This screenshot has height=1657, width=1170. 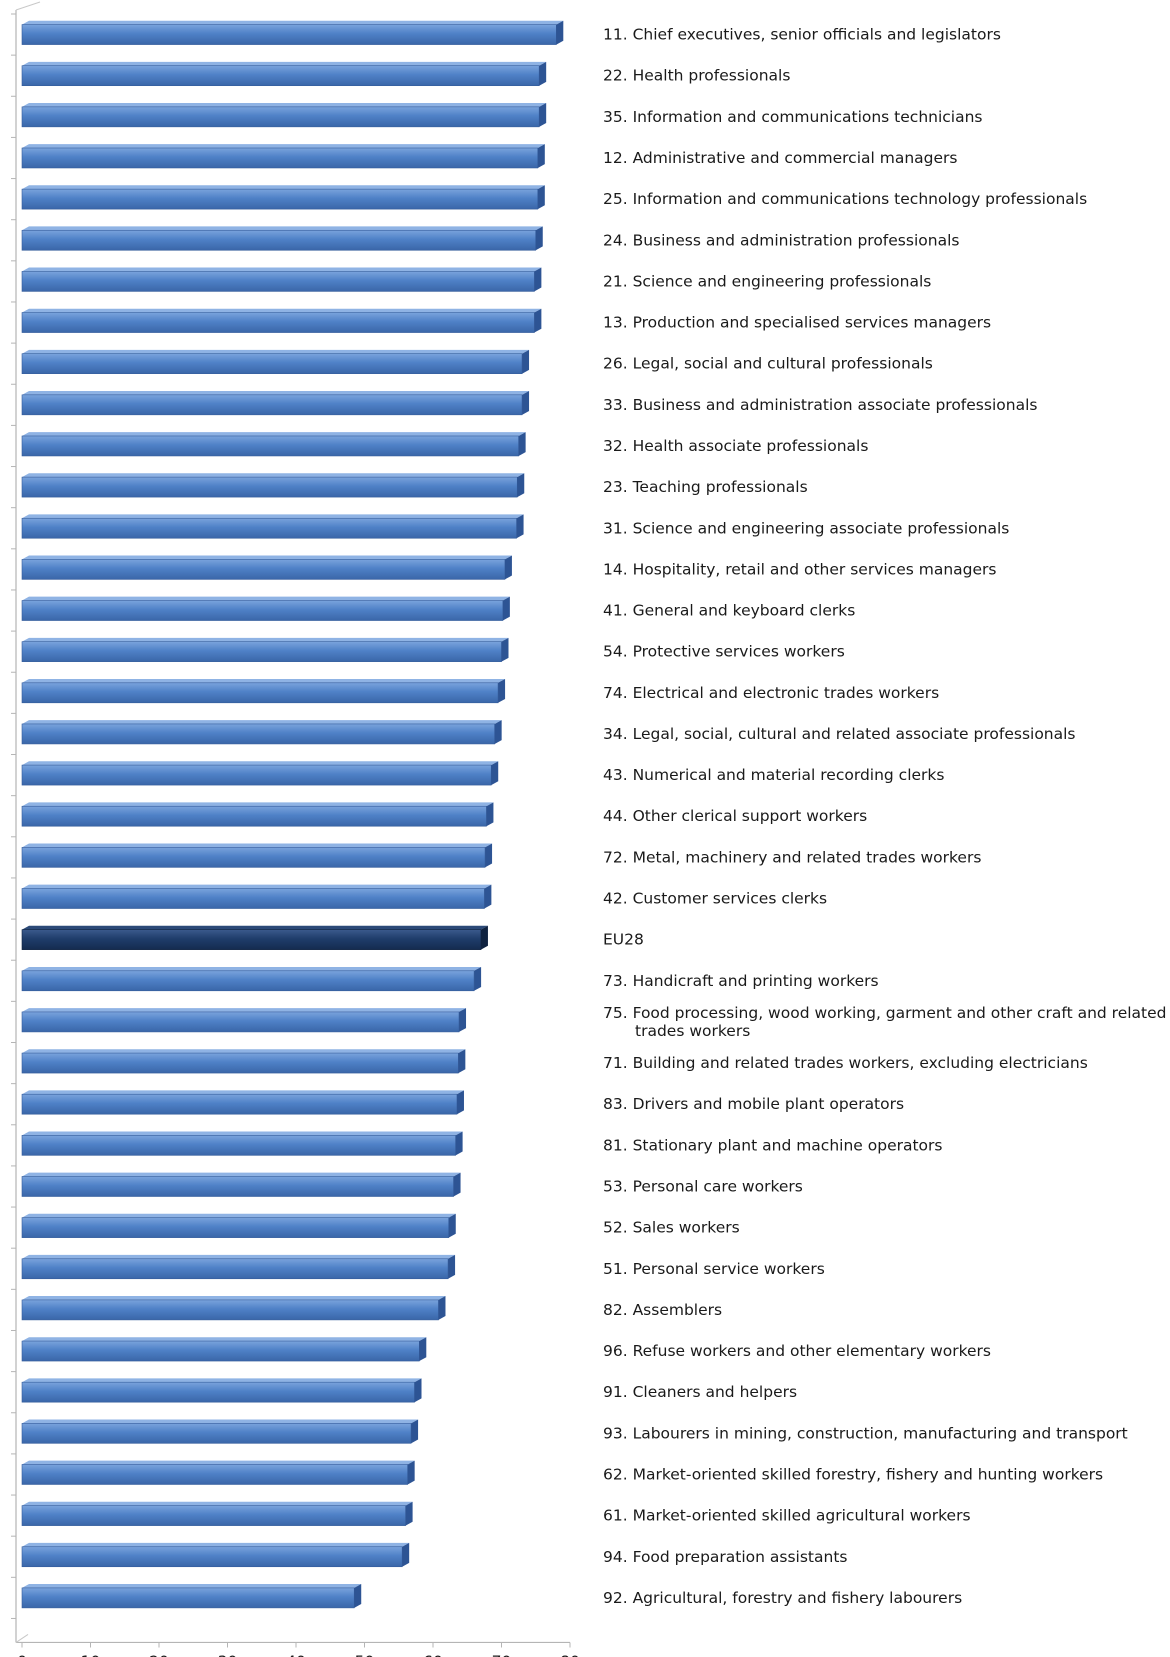 What do you see at coordinates (365, 1654) in the screenshot?
I see `x-tick-label: 50` at bounding box center [365, 1654].